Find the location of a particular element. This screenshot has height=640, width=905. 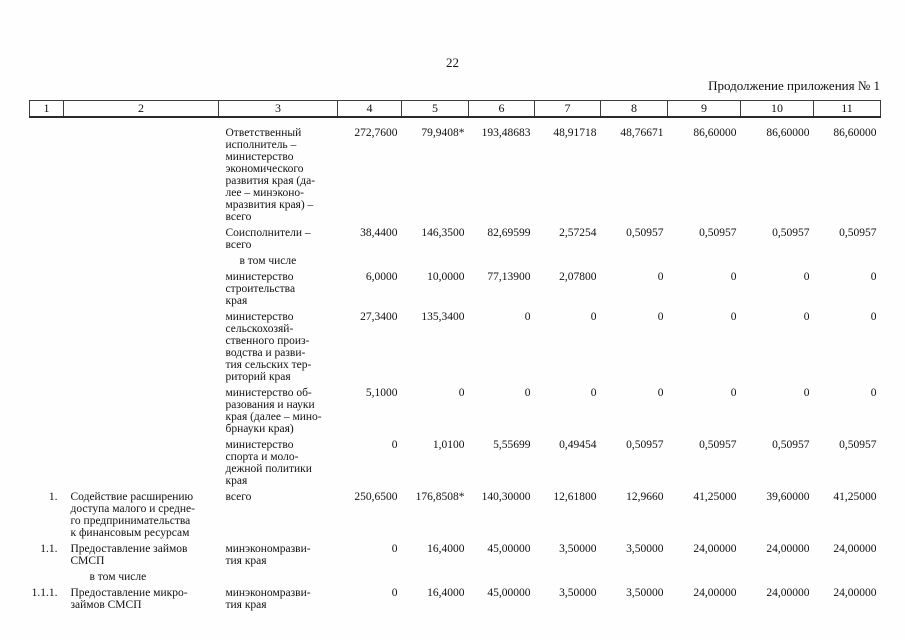

value-cell: 48,76671 is located at coordinates (642, 133).